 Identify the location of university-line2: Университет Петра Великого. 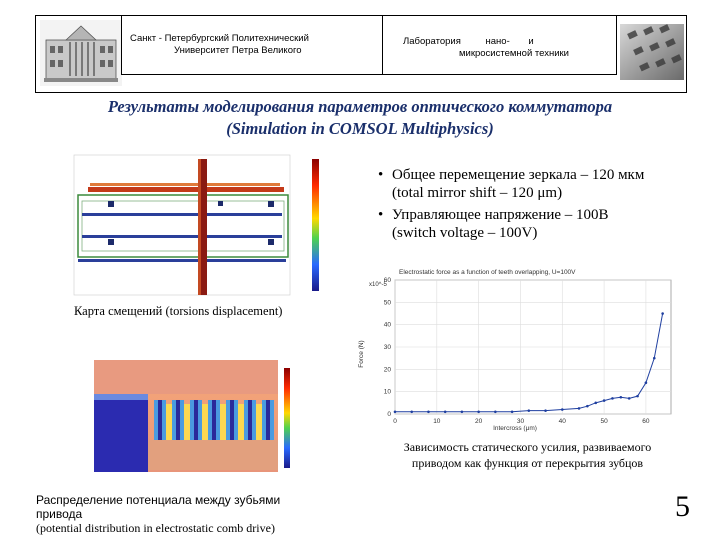
(238, 50).